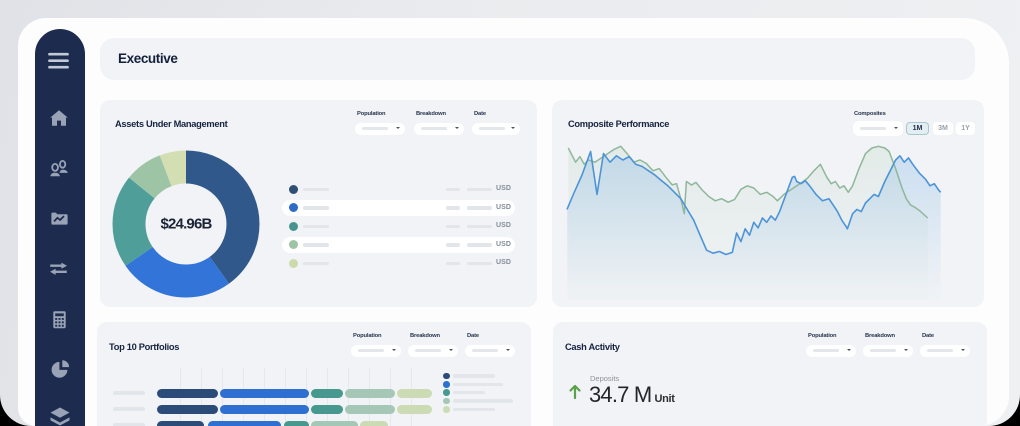 The image size is (1020, 426). What do you see at coordinates (186, 224) in the screenshot?
I see `svg-text: $24.96B` at bounding box center [186, 224].